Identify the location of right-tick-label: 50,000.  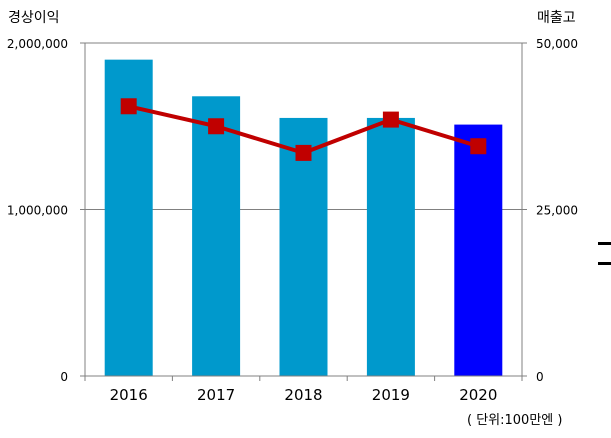
(557, 44).